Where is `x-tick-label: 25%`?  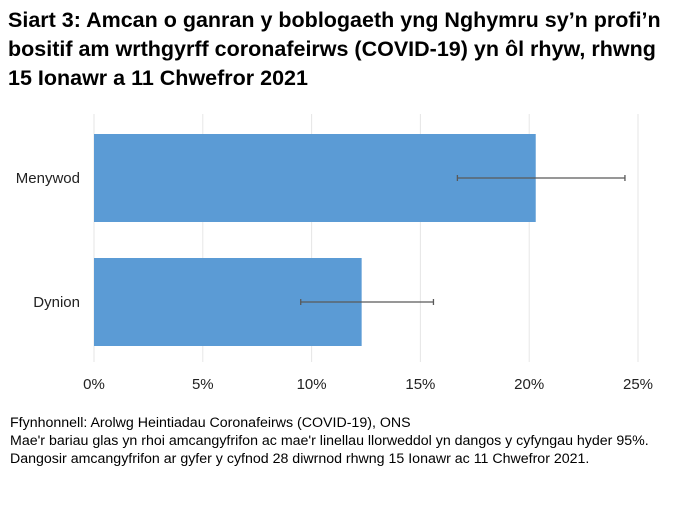 x-tick-label: 25% is located at coordinates (638, 384).